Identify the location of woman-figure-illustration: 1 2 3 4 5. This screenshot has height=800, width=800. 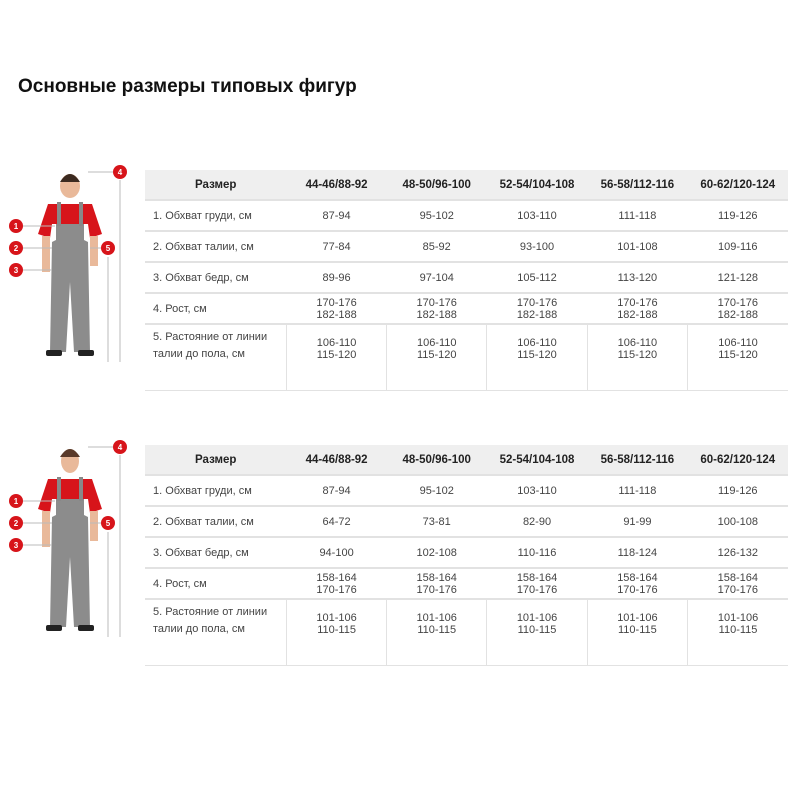
(68, 538).